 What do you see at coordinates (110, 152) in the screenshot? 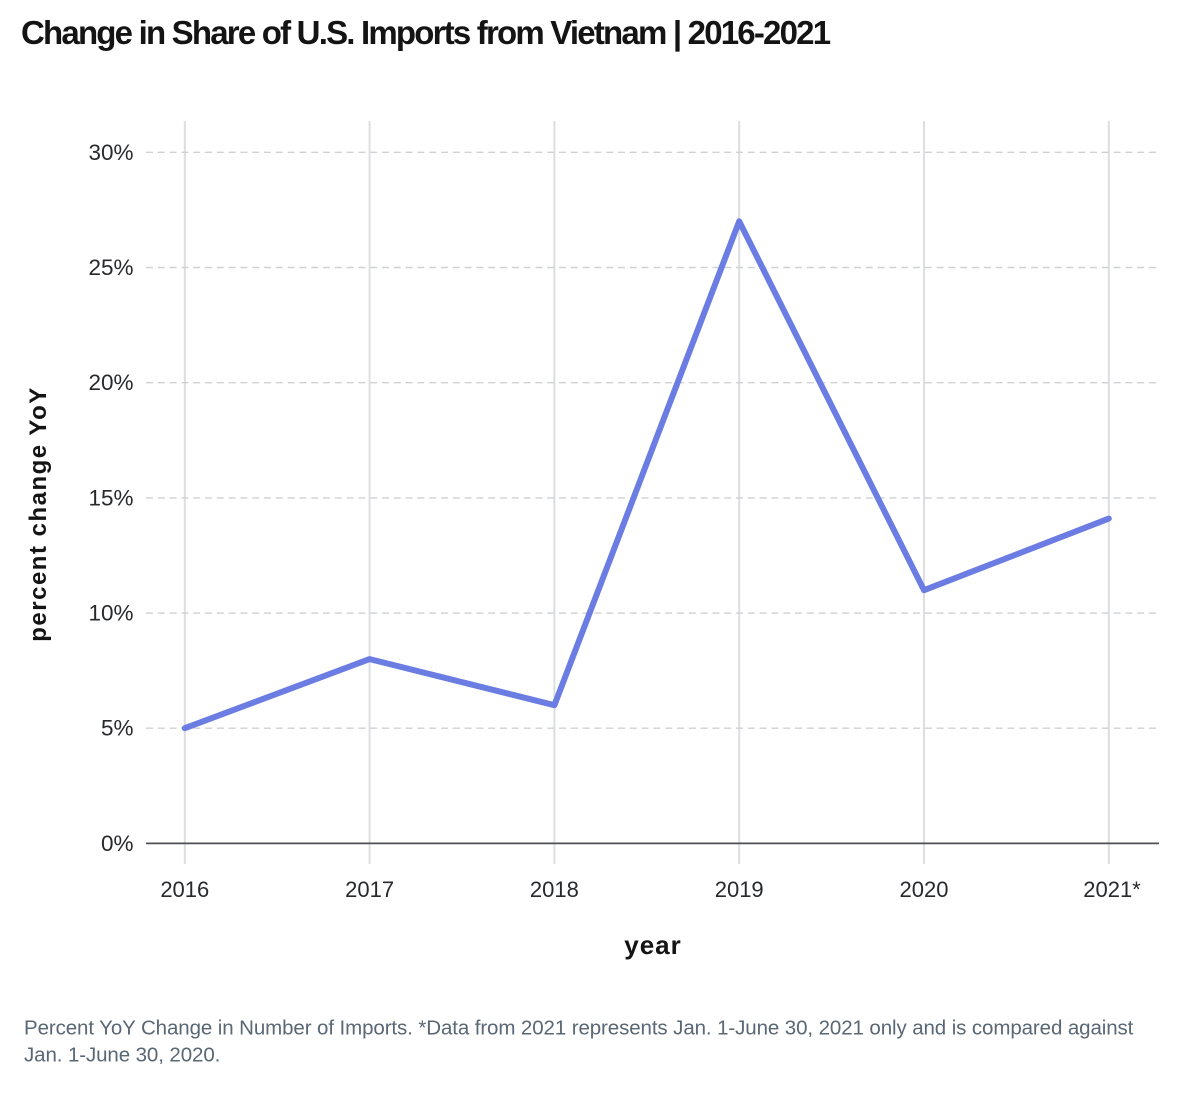
I see `svg-text: 30%` at bounding box center [110, 152].